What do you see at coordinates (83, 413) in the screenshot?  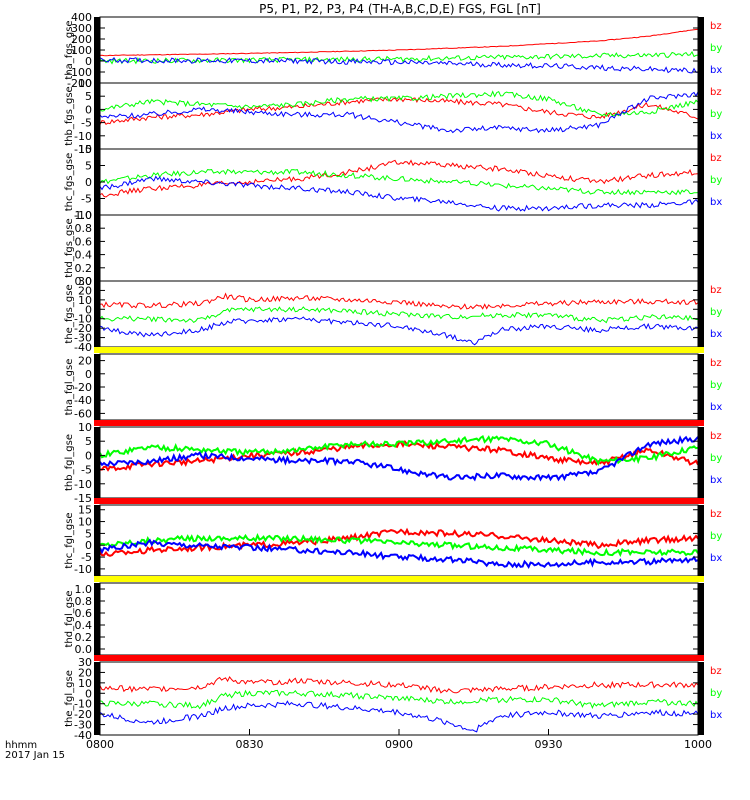 I see `ytick-label: -60` at bounding box center [83, 413].